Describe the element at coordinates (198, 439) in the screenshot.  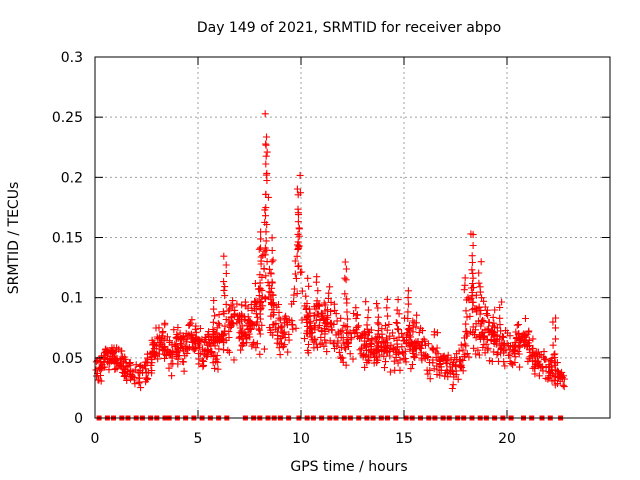
I see `x-tick-label: 5` at that location.